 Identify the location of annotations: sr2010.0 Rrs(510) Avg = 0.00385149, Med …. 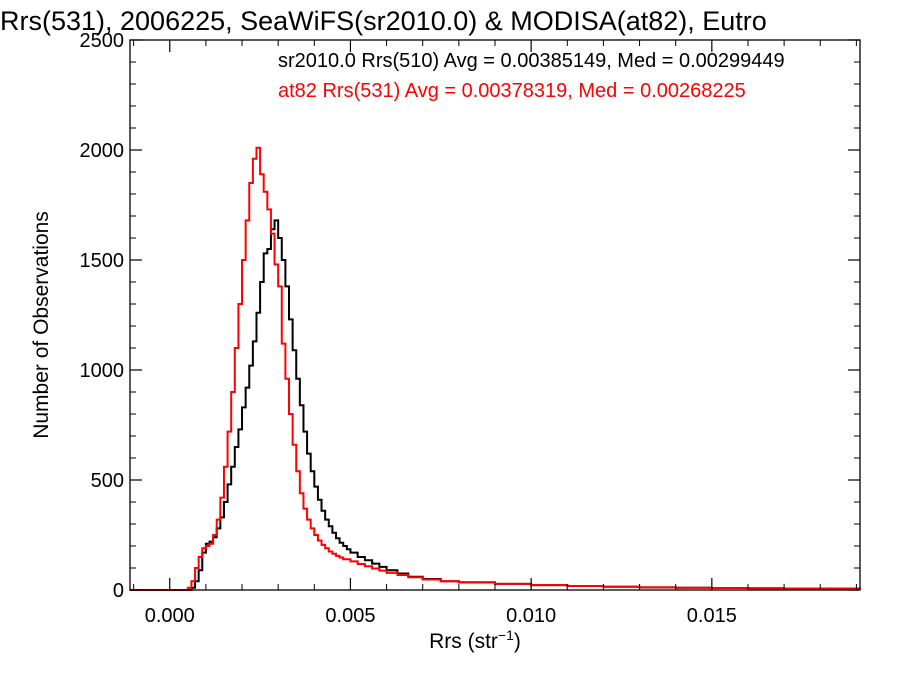
(531, 76).